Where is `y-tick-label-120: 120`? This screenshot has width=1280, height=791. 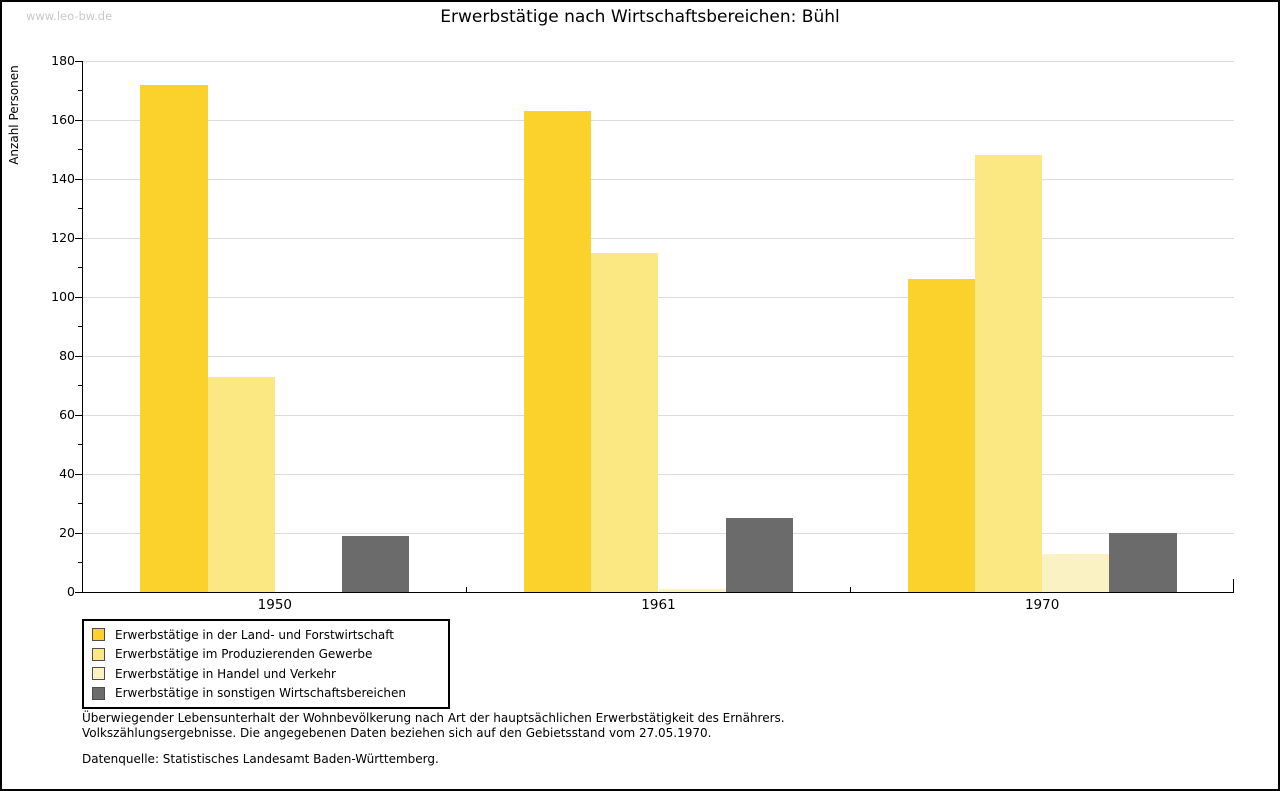 y-tick-label-120: 120 is located at coordinates (63, 237).